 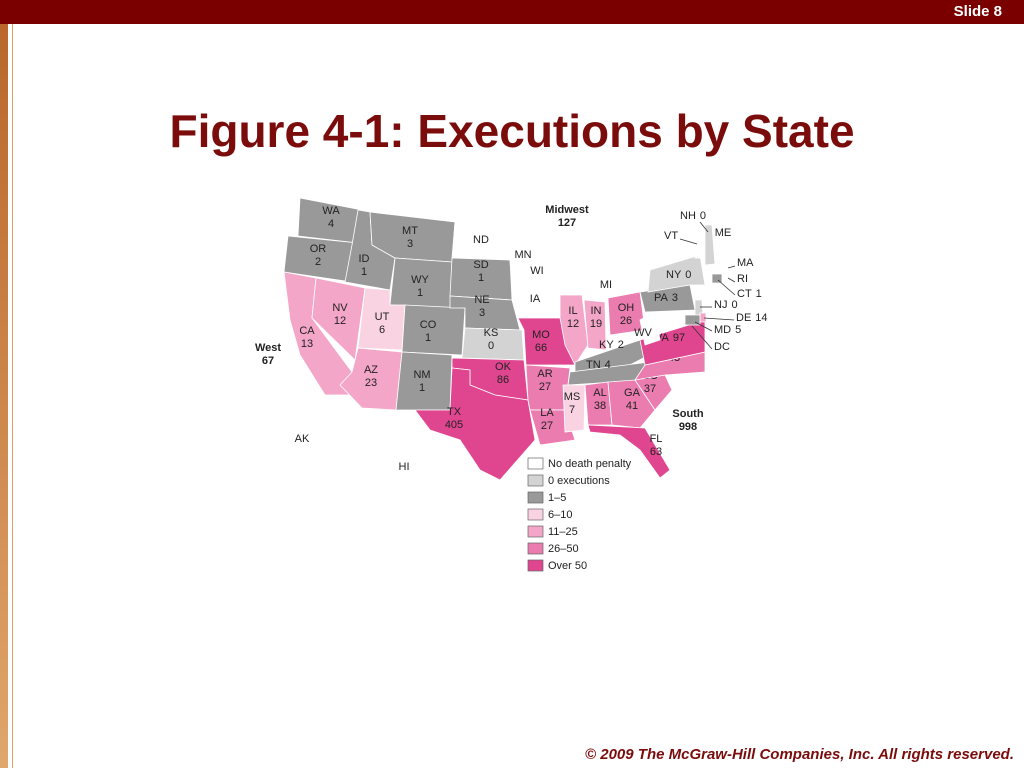 I want to click on state-abbr: WA, so click(x=331, y=211).